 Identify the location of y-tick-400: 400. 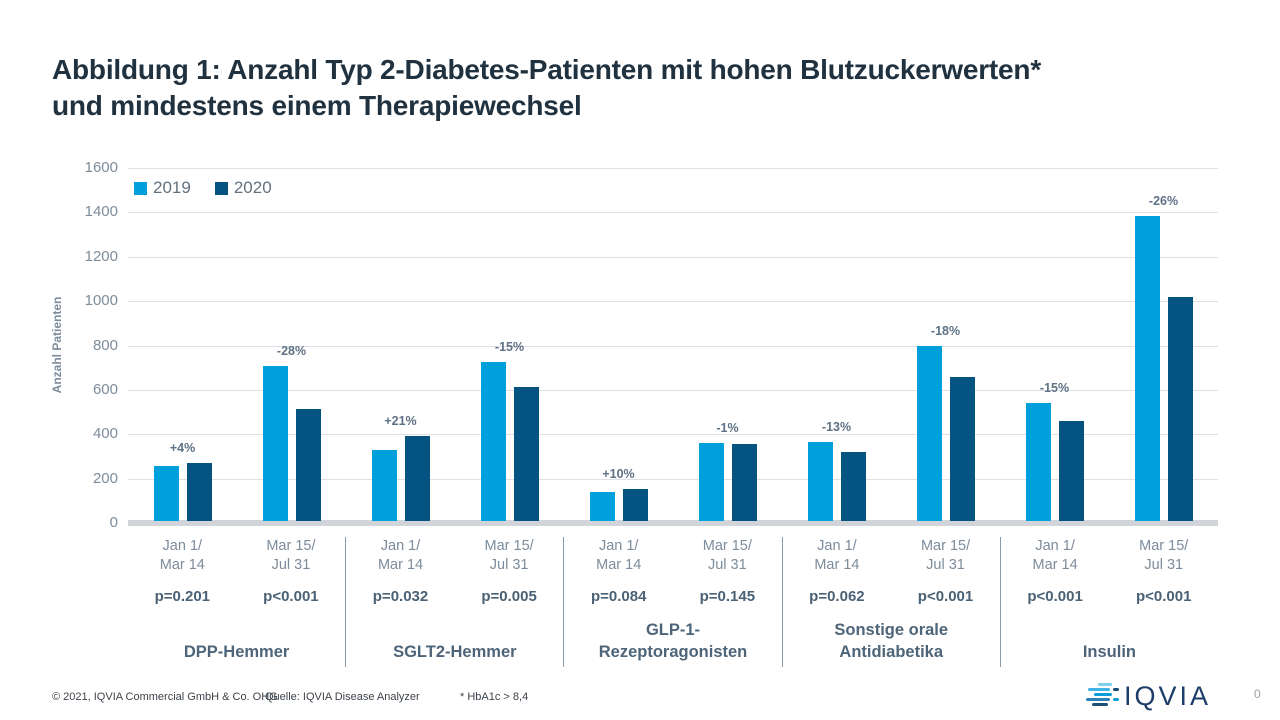
(105, 434).